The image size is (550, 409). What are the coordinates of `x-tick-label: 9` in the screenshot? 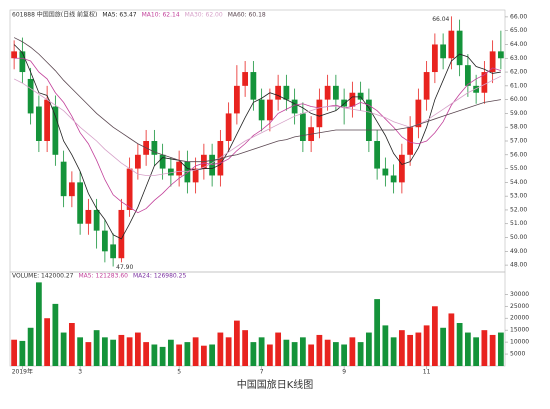 It's located at (344, 372).